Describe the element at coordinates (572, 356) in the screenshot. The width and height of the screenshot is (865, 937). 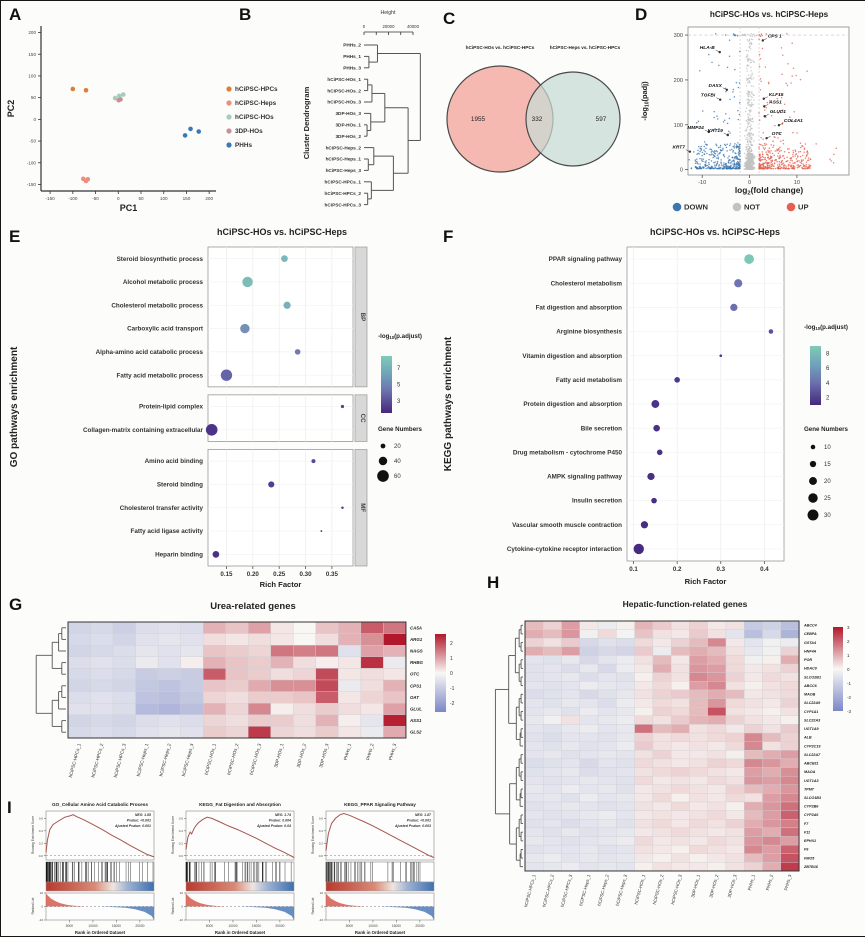
I see `svg-text:Vitamin digestion and absorpti: Vitamin digestion and absorption` at that location.